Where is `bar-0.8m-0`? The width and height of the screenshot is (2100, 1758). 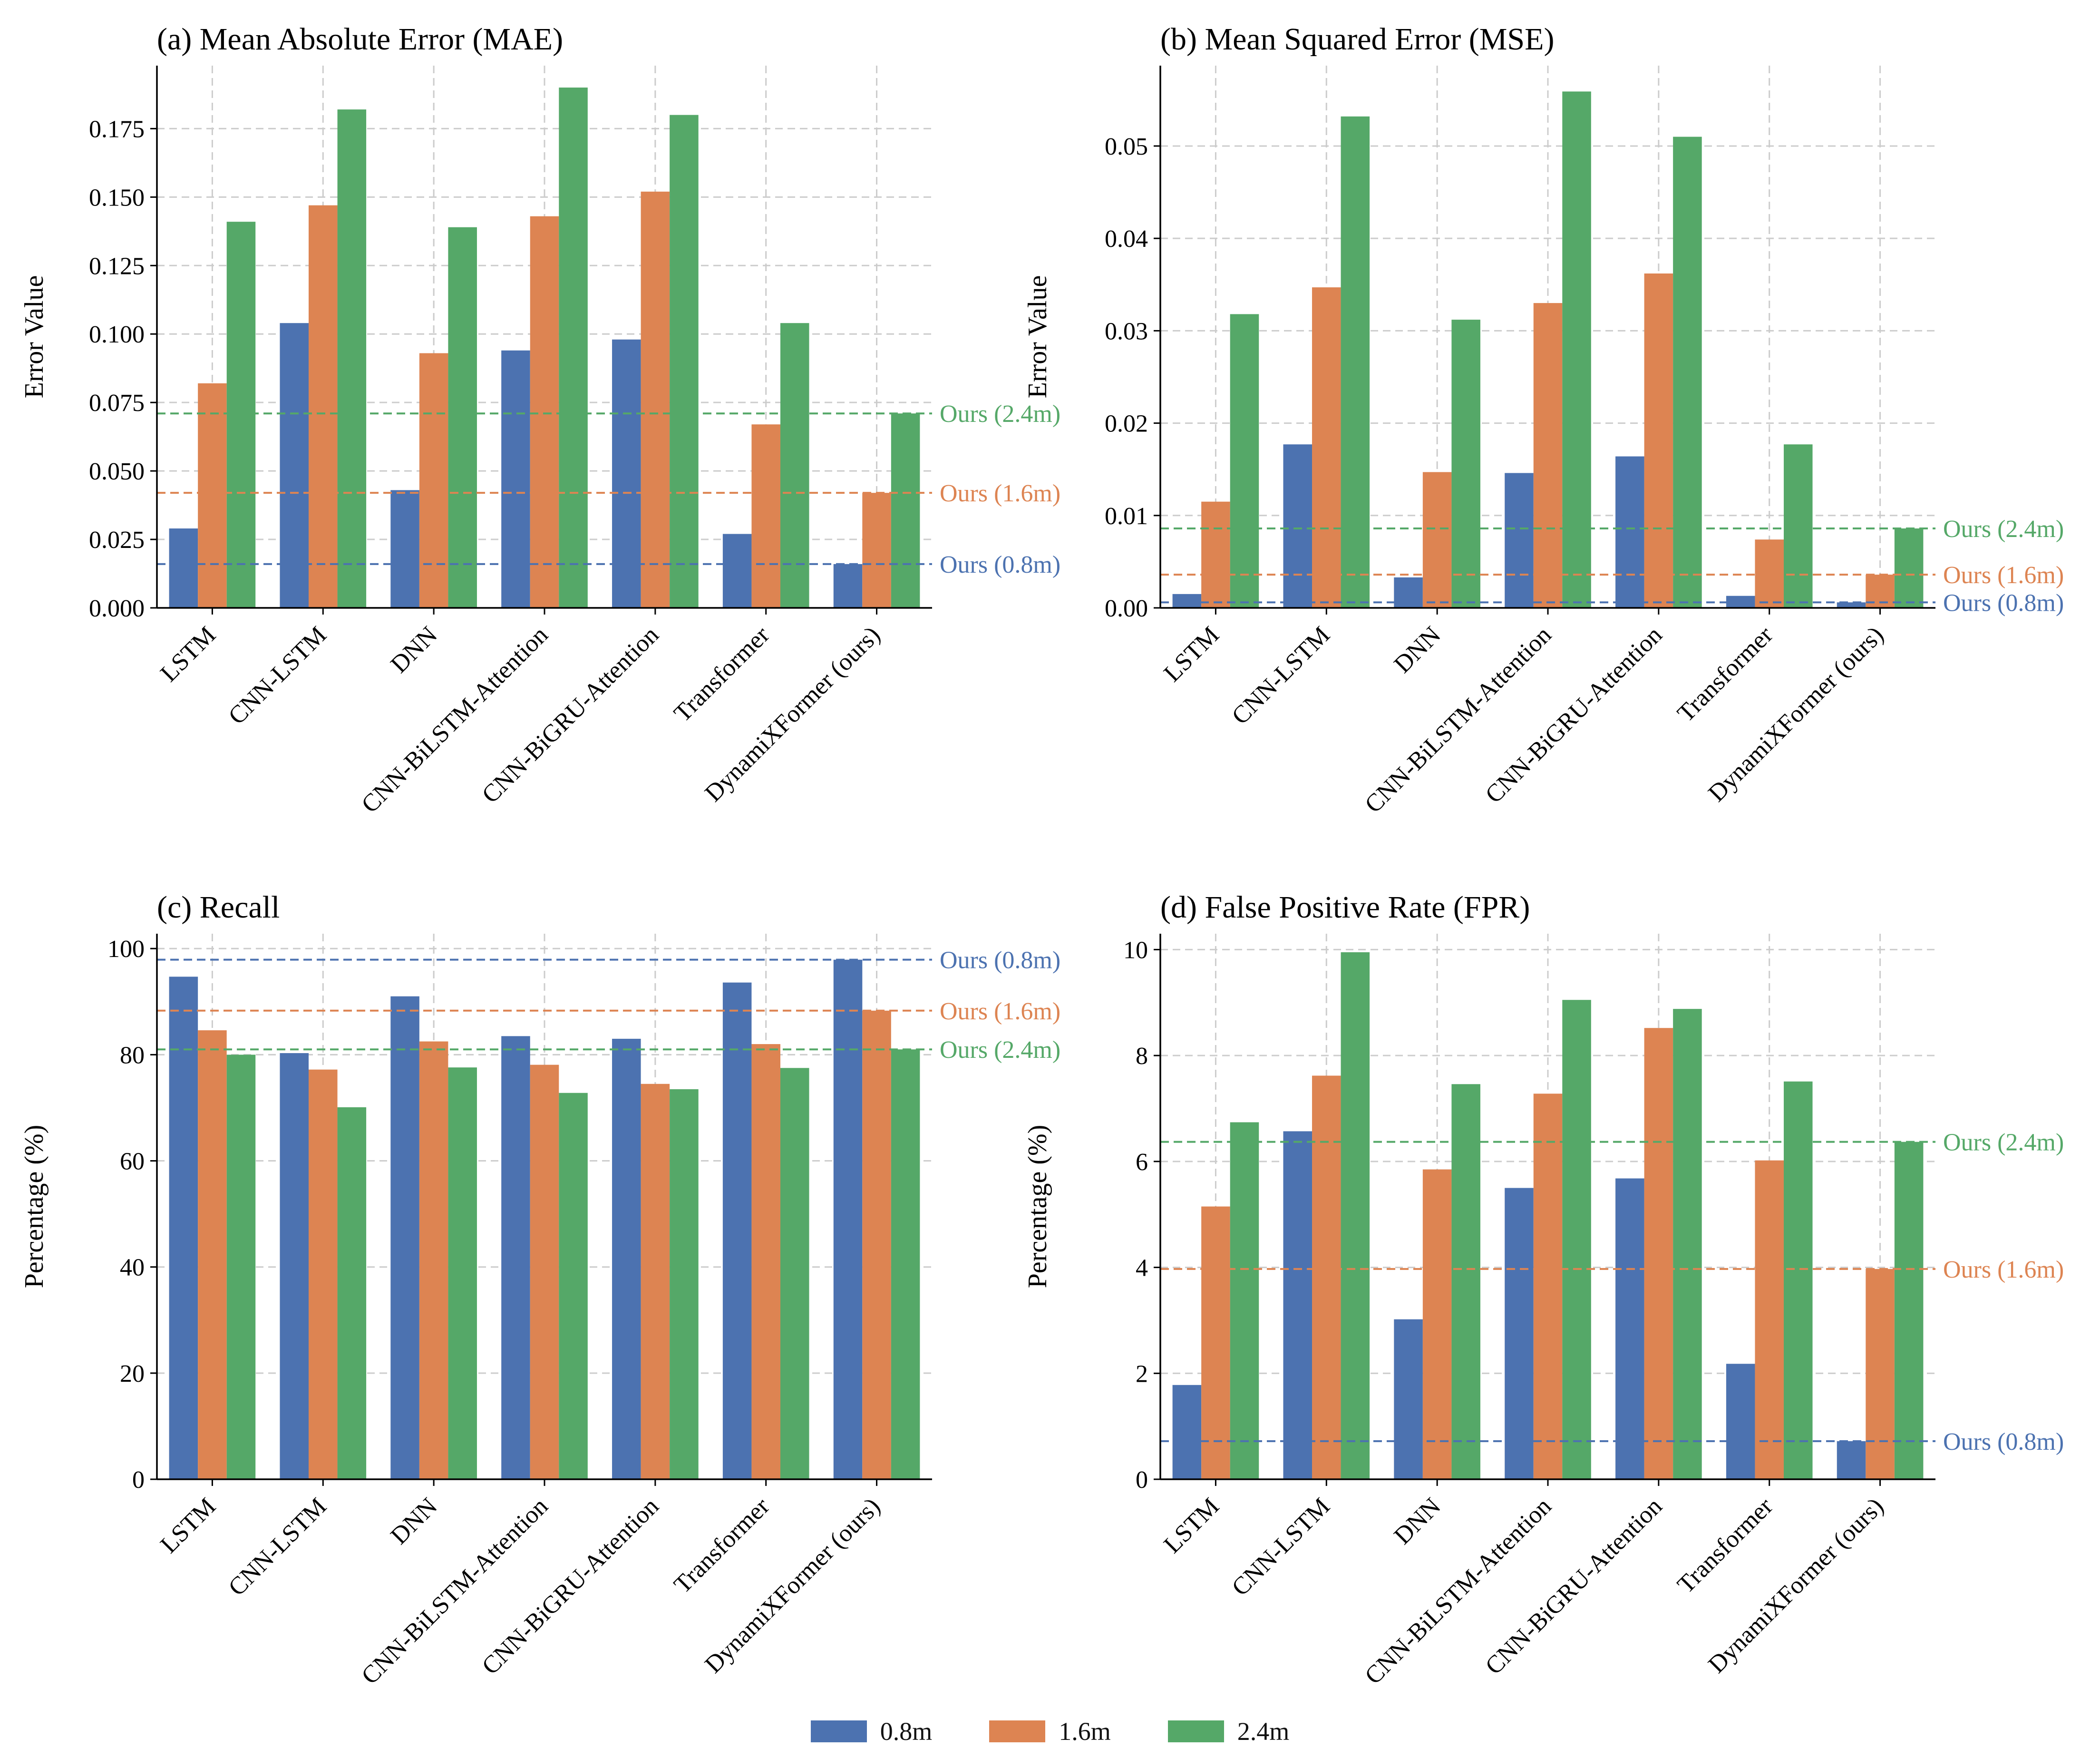
bar-0.8m-0 is located at coordinates (183, 1228).